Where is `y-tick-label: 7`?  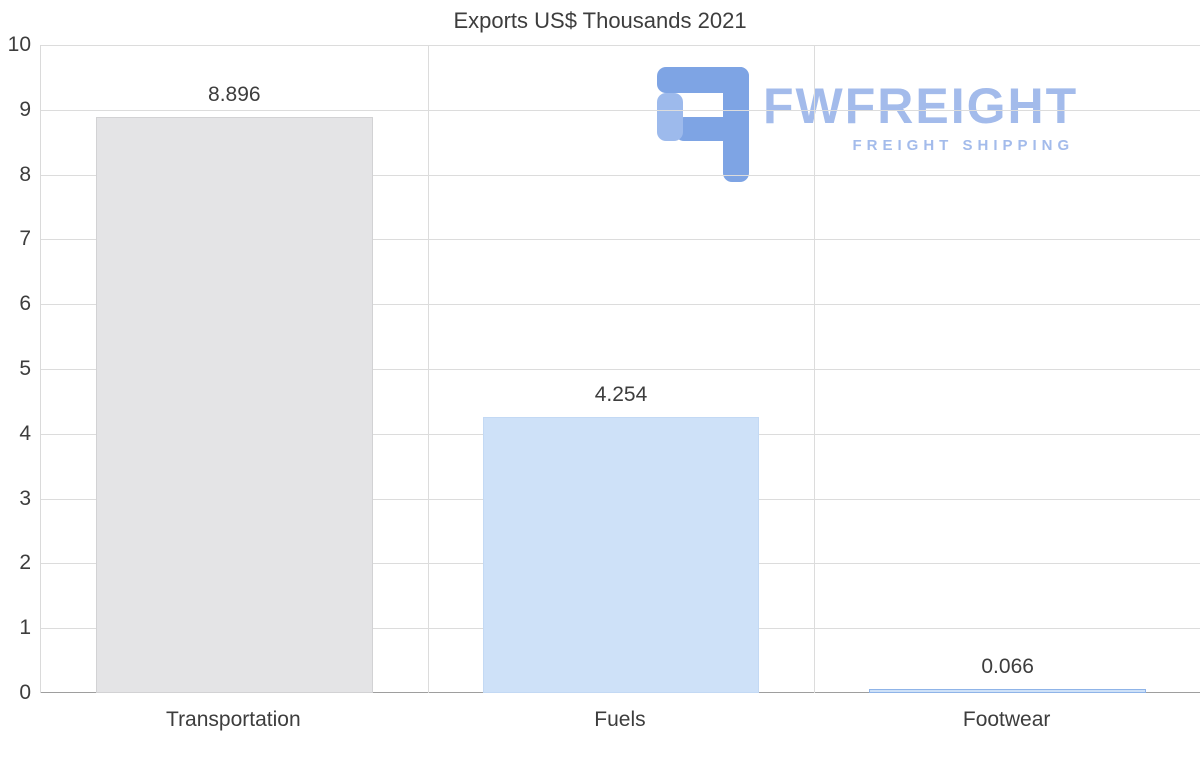
y-tick-label: 7 is located at coordinates (25, 239).